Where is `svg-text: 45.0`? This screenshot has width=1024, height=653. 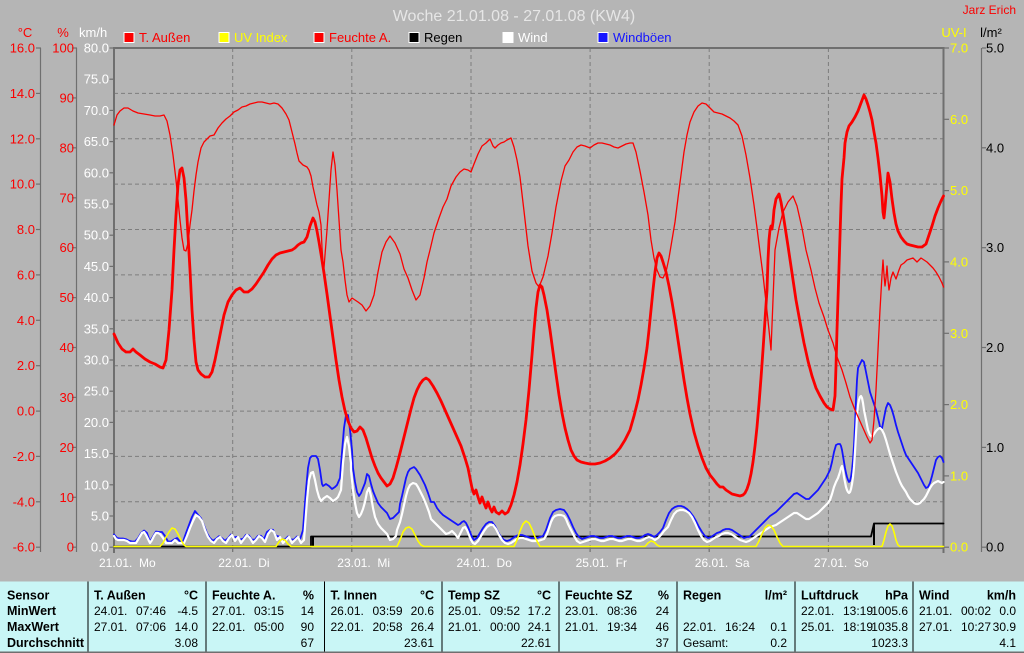
svg-text: 45.0 is located at coordinates (96, 266).